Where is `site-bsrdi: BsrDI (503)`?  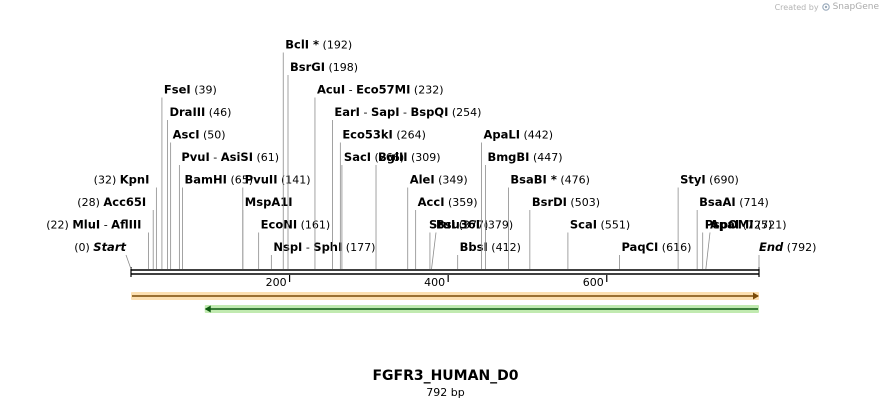
site-bsrdi: BsrDI (503) is located at coordinates (564, 232).